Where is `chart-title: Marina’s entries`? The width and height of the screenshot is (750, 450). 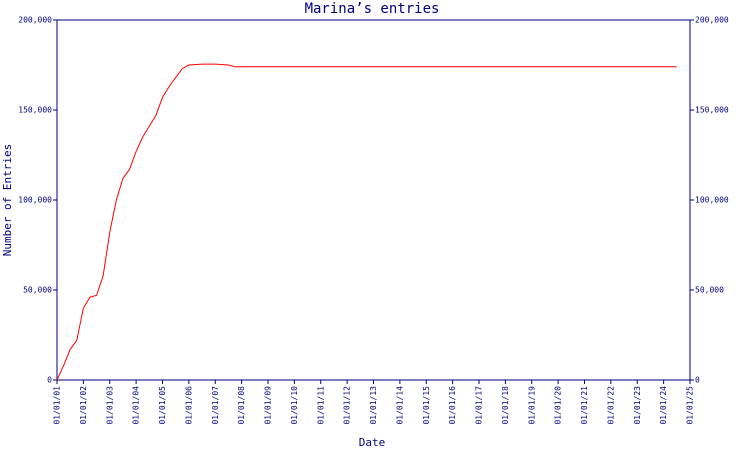
chart-title: Marina’s entries is located at coordinates (372, 9).